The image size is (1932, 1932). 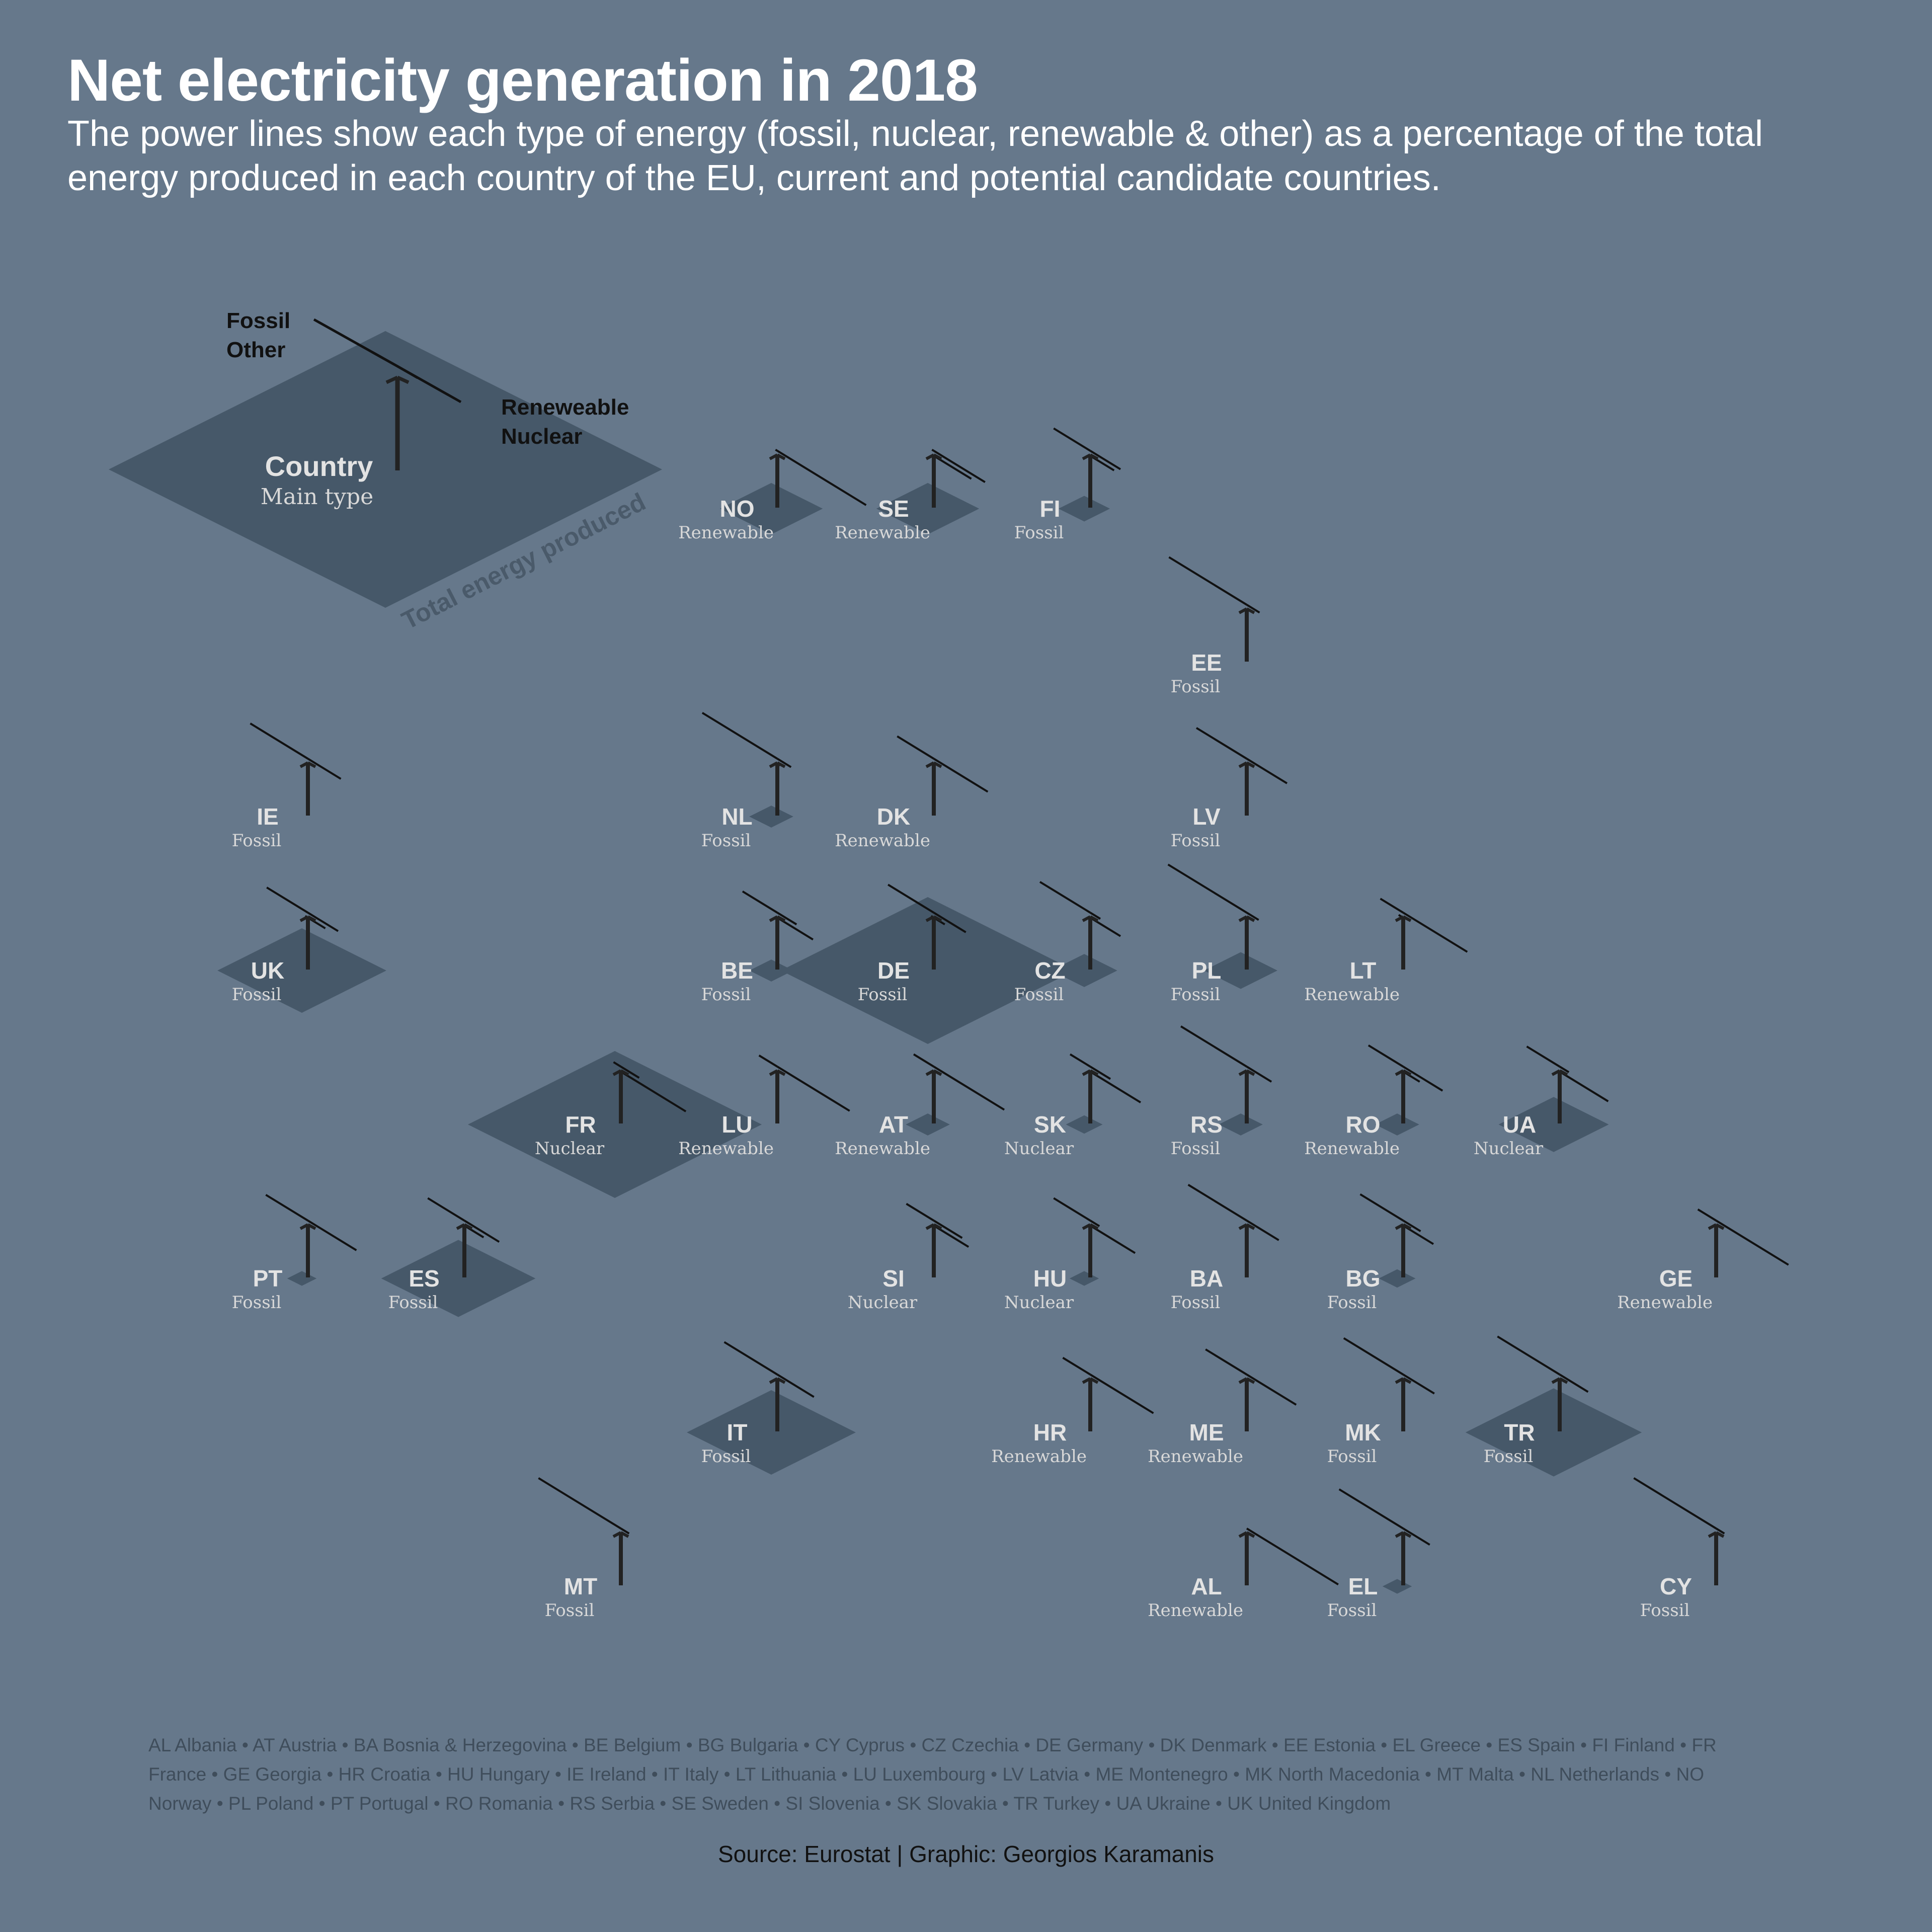 What do you see at coordinates (883, 1303) in the screenshot?
I see `main-type: Nuclear` at bounding box center [883, 1303].